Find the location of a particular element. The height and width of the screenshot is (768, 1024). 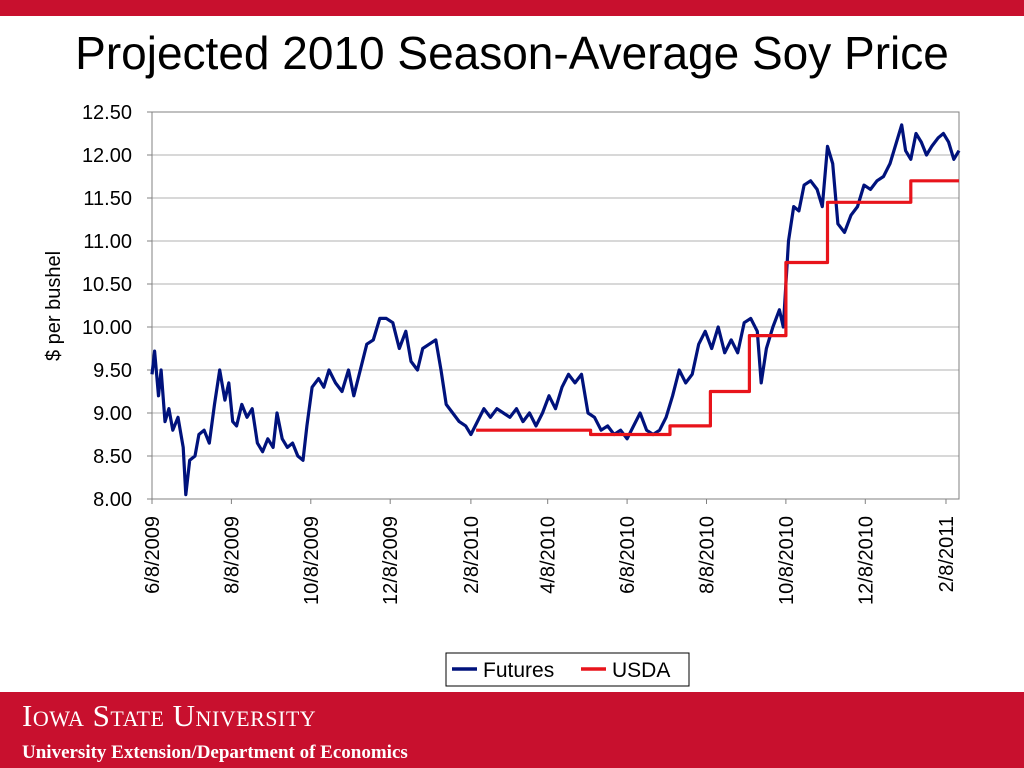

y-tick-label: 10.00 is located at coordinates (107, 328).